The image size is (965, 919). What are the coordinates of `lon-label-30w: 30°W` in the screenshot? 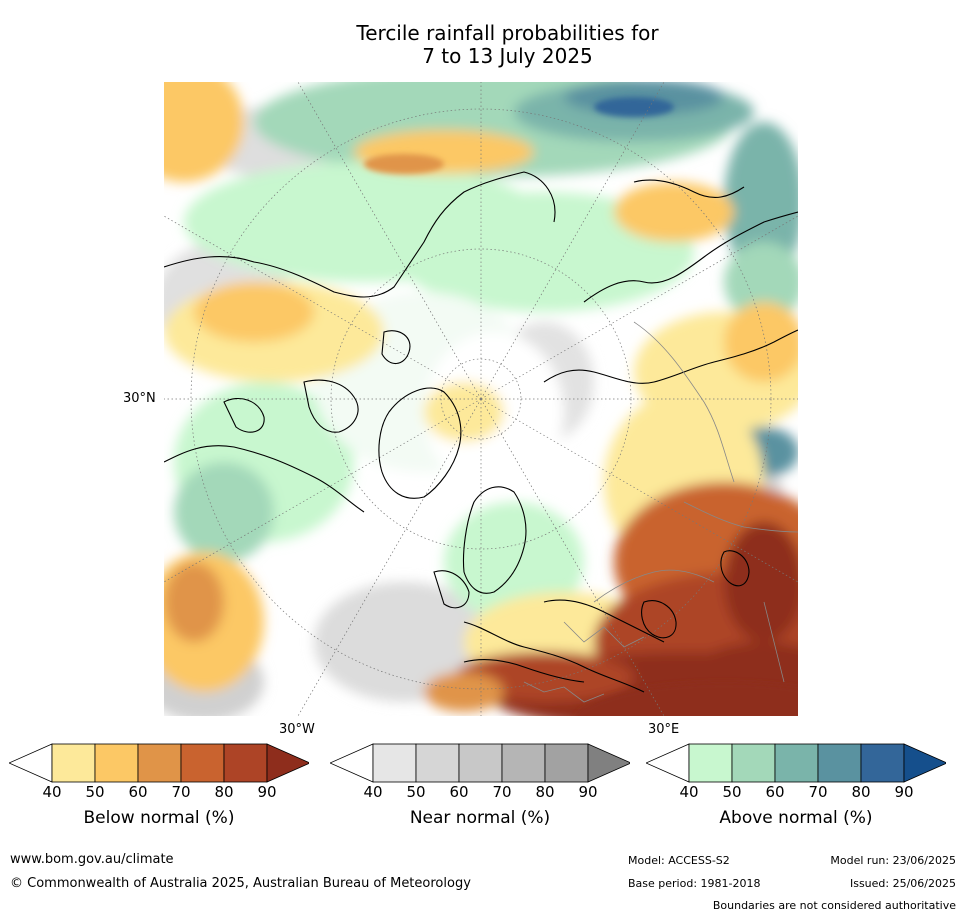 It's located at (297, 729).